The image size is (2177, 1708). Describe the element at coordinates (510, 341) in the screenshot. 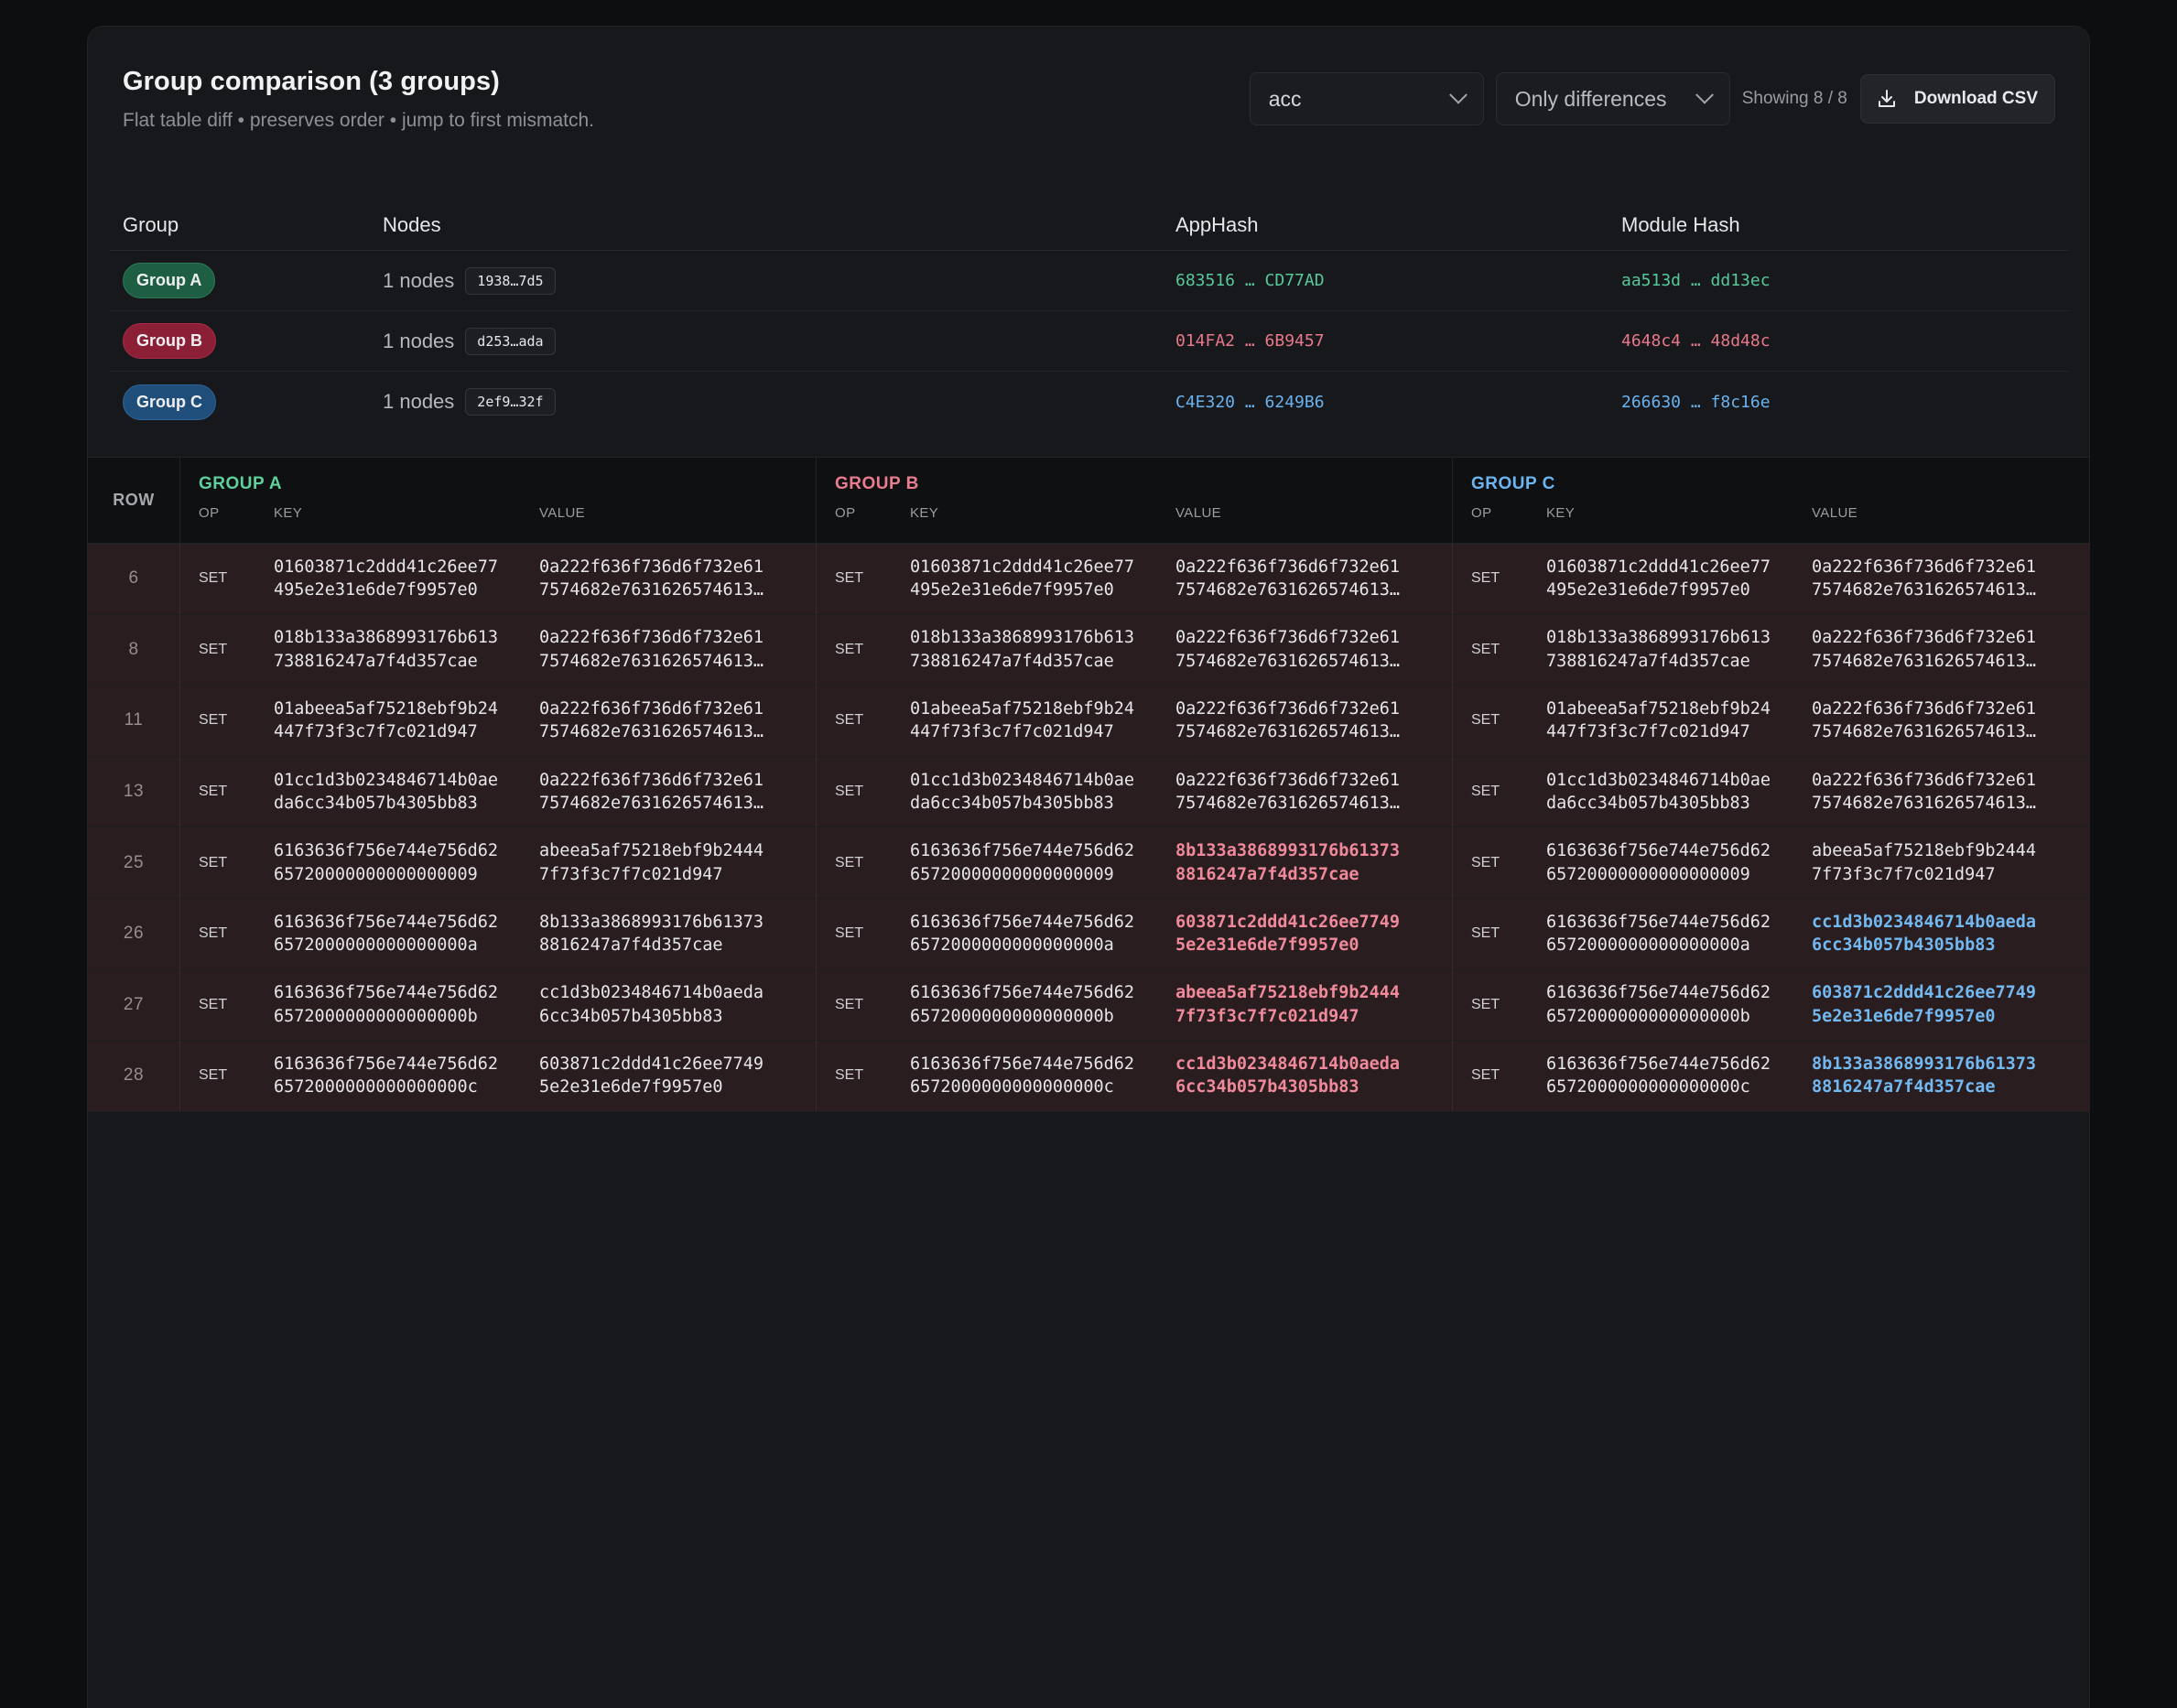

I see `node-id-chip: d253…ada` at that location.